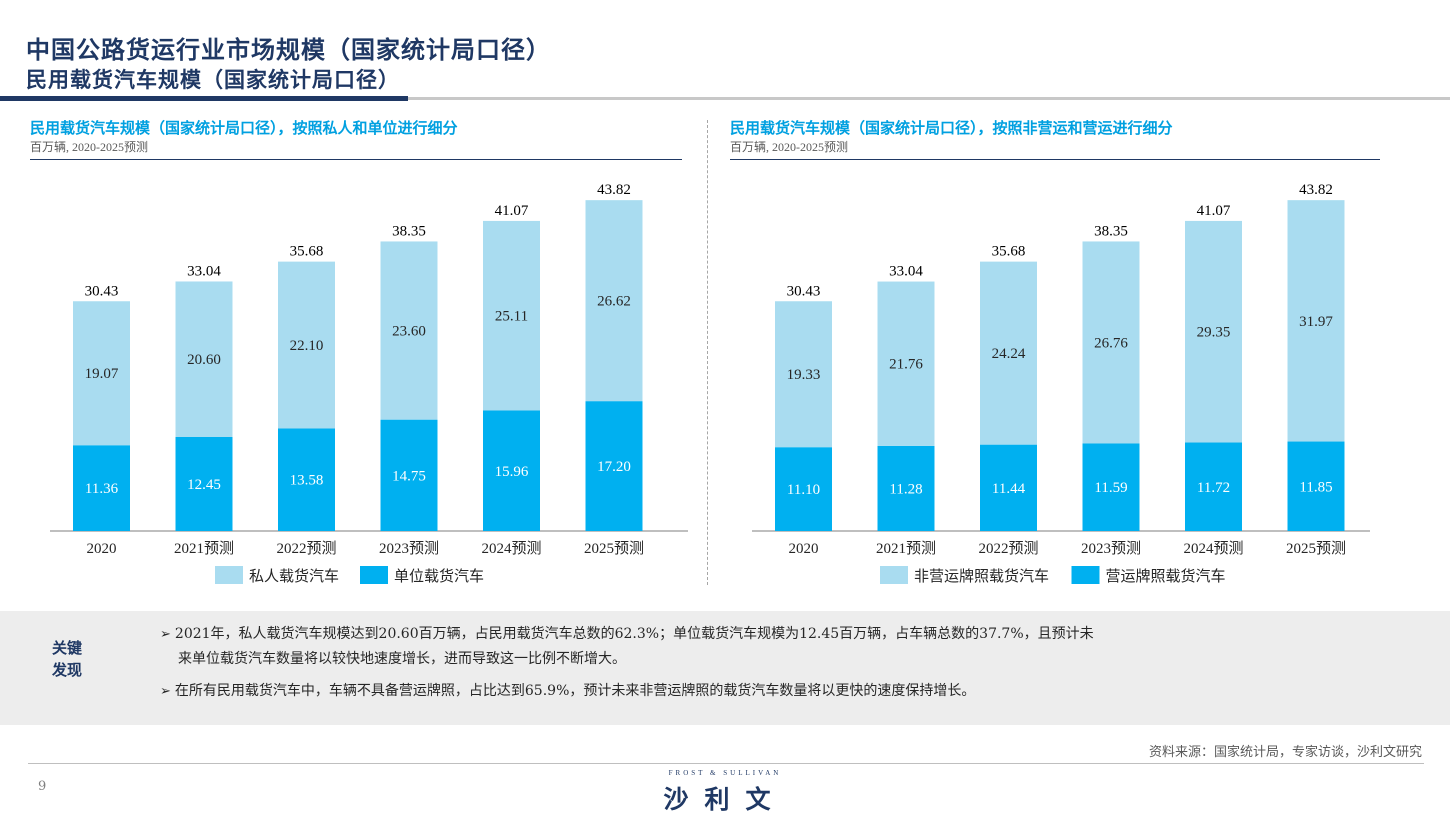 This screenshot has height=816, width=1450. I want to click on data-label: 19.33, so click(804, 375).